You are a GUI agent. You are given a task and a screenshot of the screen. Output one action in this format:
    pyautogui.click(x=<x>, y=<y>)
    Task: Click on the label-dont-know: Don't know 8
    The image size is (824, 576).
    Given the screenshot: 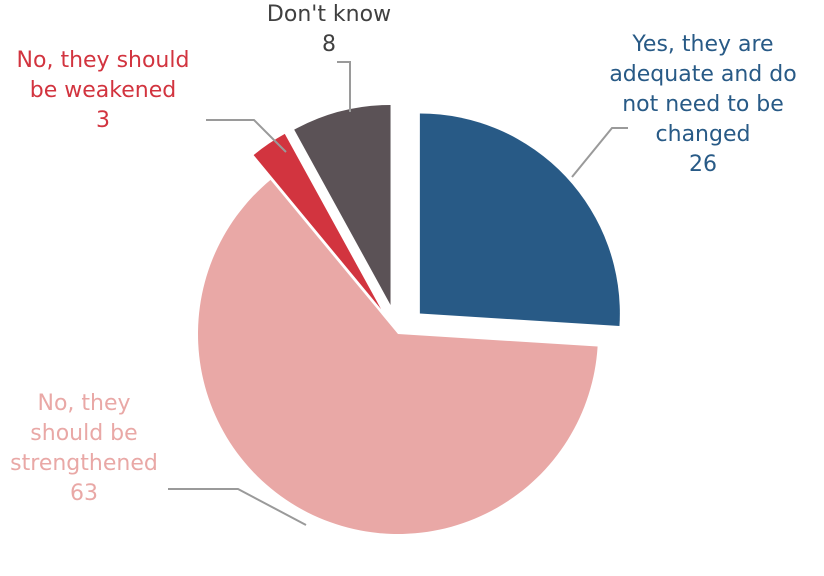 What is the action you would take?
    pyautogui.click(x=329, y=30)
    